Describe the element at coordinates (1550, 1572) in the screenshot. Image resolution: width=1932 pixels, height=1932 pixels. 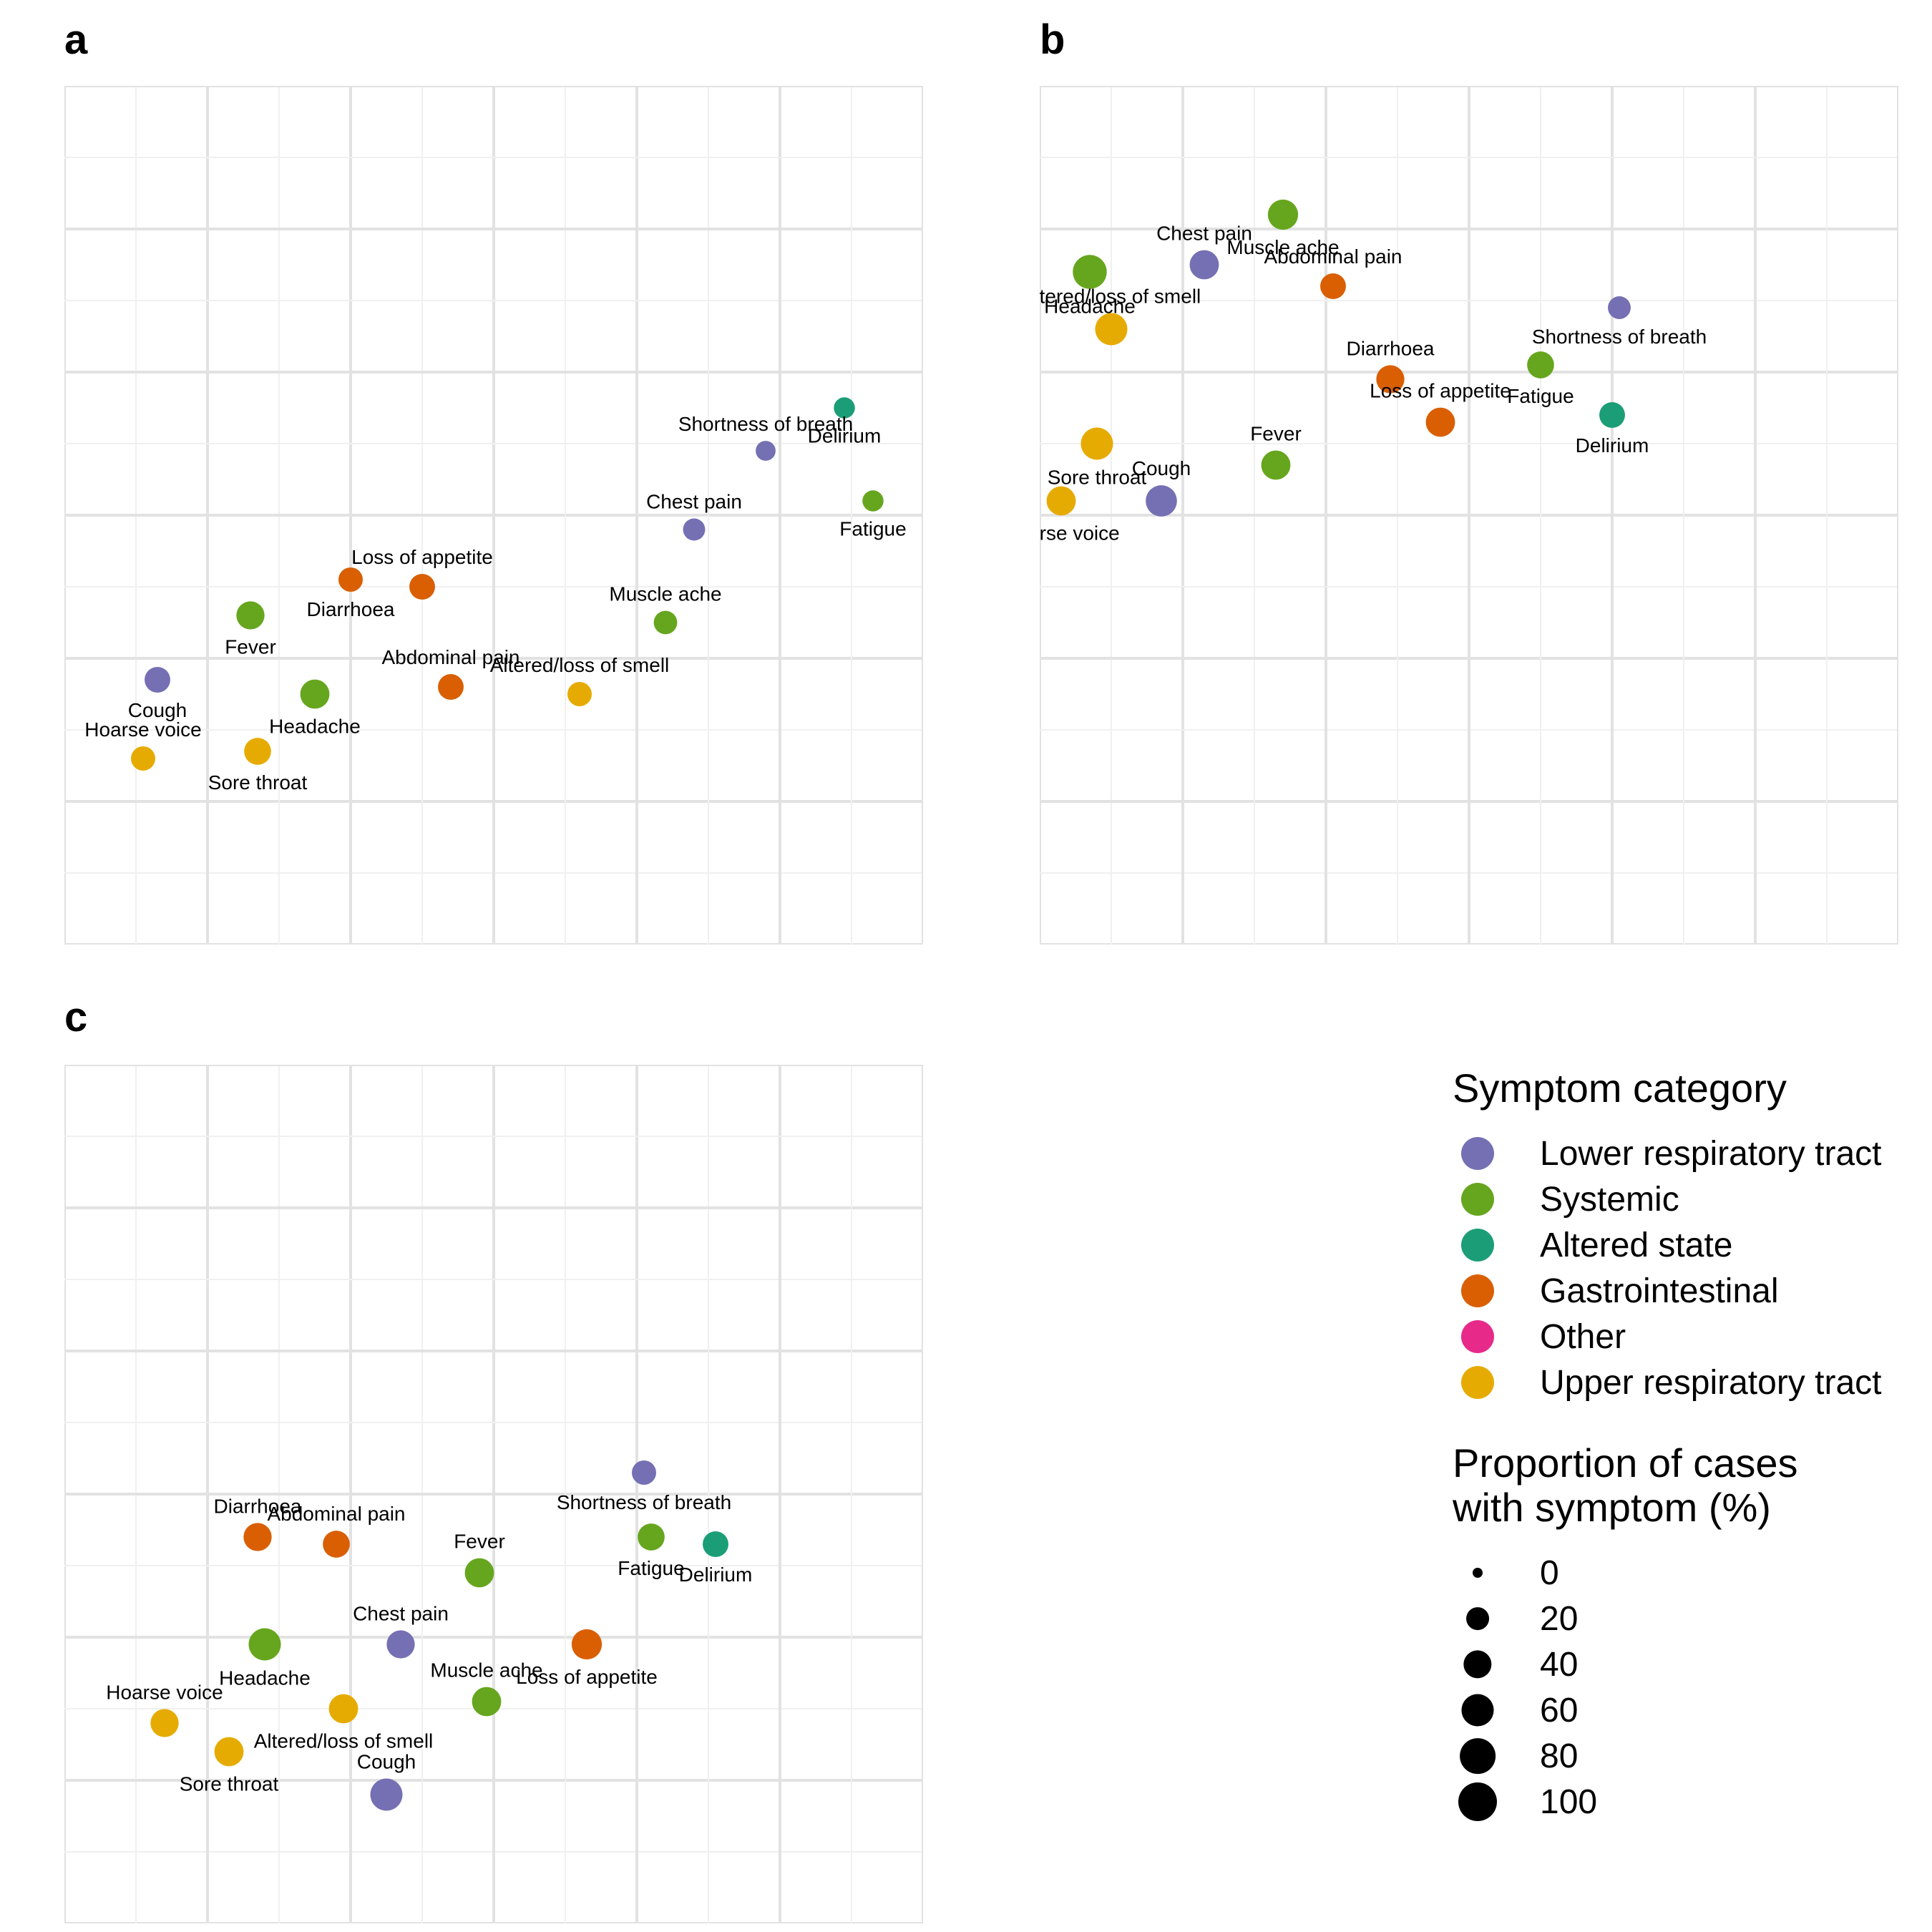
I see `legend-size-label: 0` at that location.